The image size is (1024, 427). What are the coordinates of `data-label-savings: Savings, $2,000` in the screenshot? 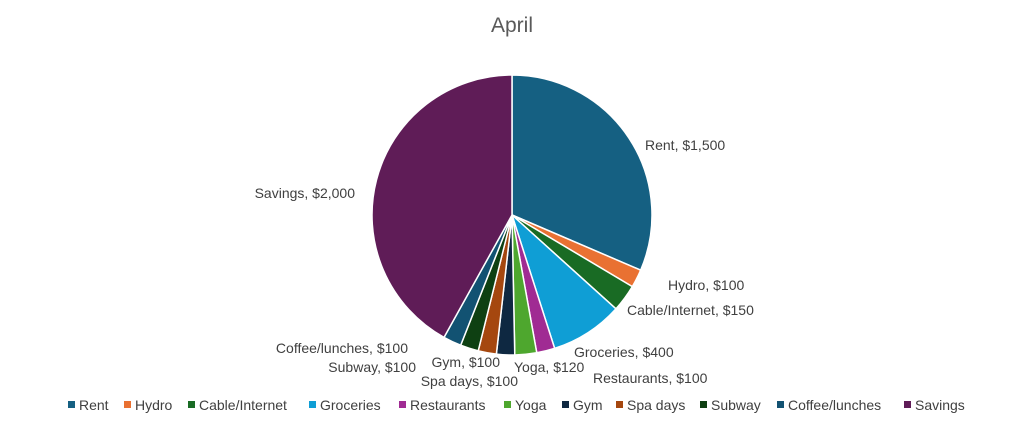 It's located at (305, 193).